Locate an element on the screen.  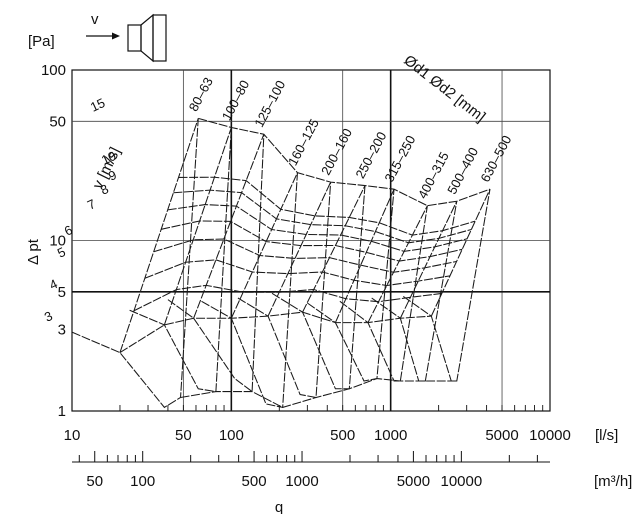
velocity-label: 10 is located at coordinates (108, 158).